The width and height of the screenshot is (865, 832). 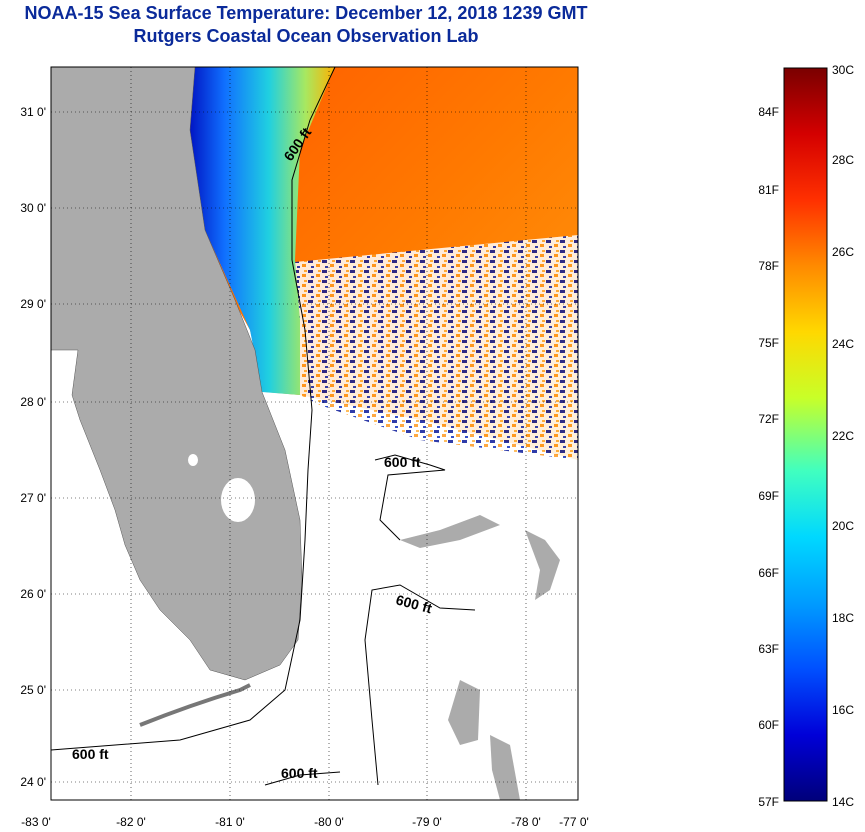 I want to click on chart-subtitle: Rutgers Coastal Ocean Observation Lab, so click(x=306, y=36).